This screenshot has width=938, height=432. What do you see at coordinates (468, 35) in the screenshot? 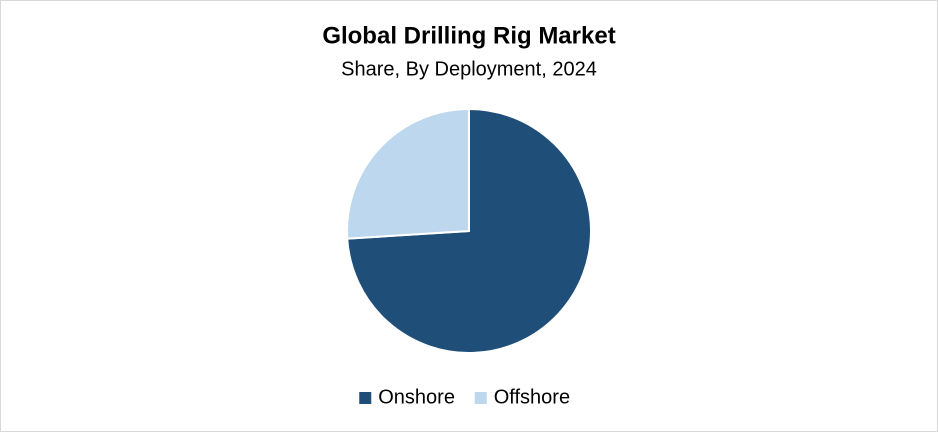
I see `chart-title: Global Drilling Rig Market` at bounding box center [468, 35].